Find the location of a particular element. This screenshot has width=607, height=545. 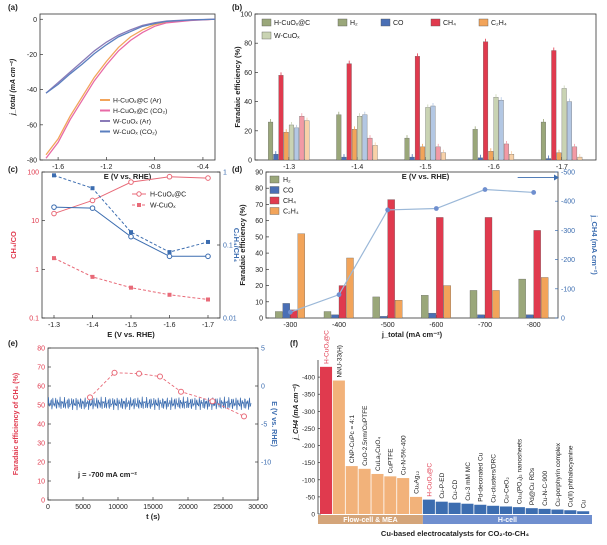

panel-e-left-tick-label: 0 is located at coordinates (43, 501).